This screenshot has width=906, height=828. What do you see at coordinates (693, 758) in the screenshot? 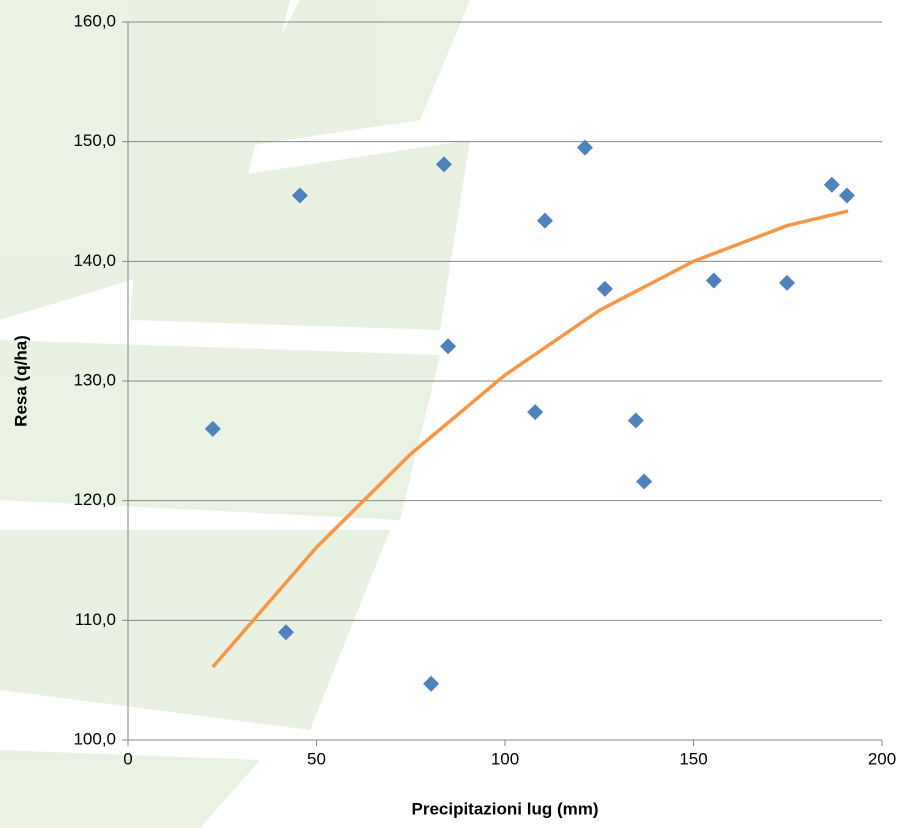
I see `x-tick-label: 150` at bounding box center [693, 758].